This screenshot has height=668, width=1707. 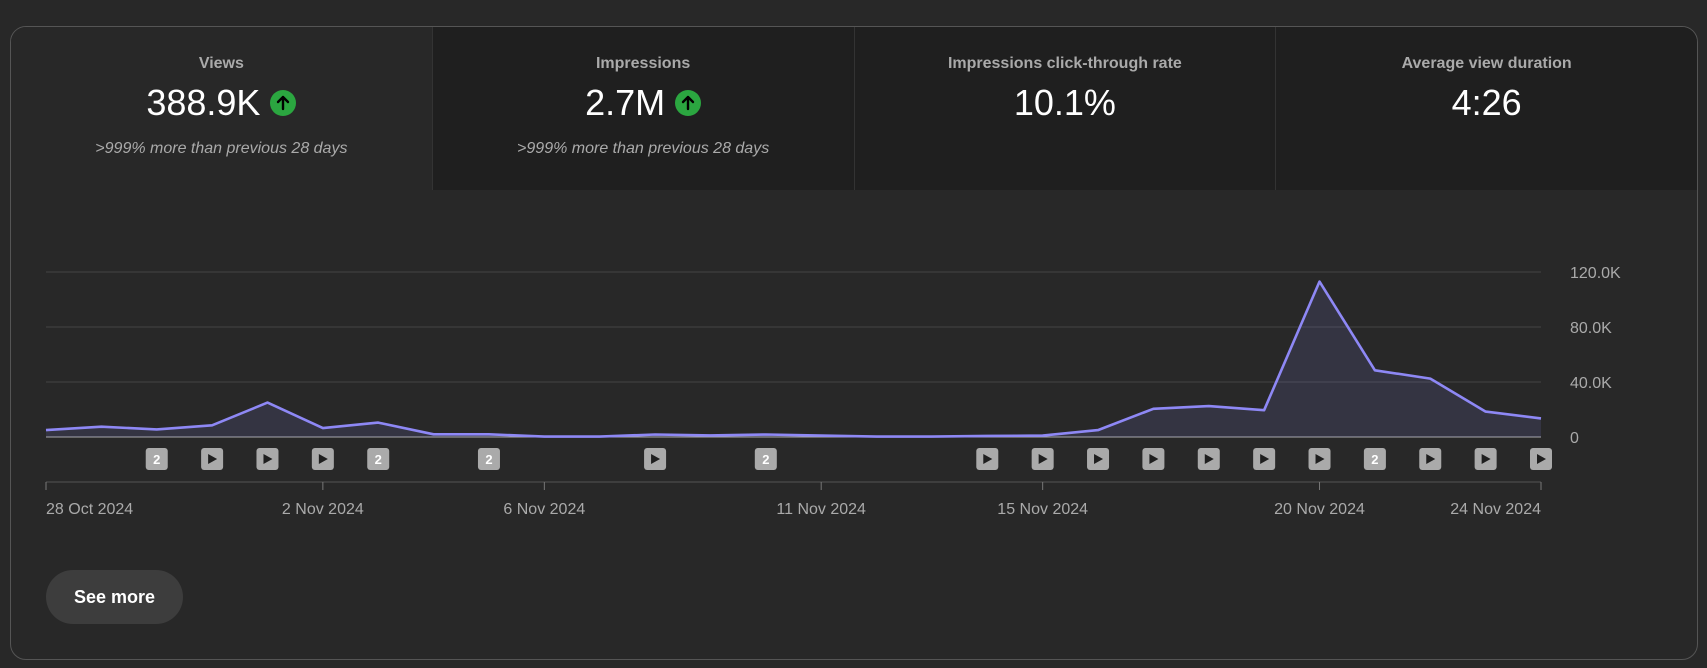 What do you see at coordinates (114, 597) in the screenshot?
I see `see-more-button: See more` at bounding box center [114, 597].